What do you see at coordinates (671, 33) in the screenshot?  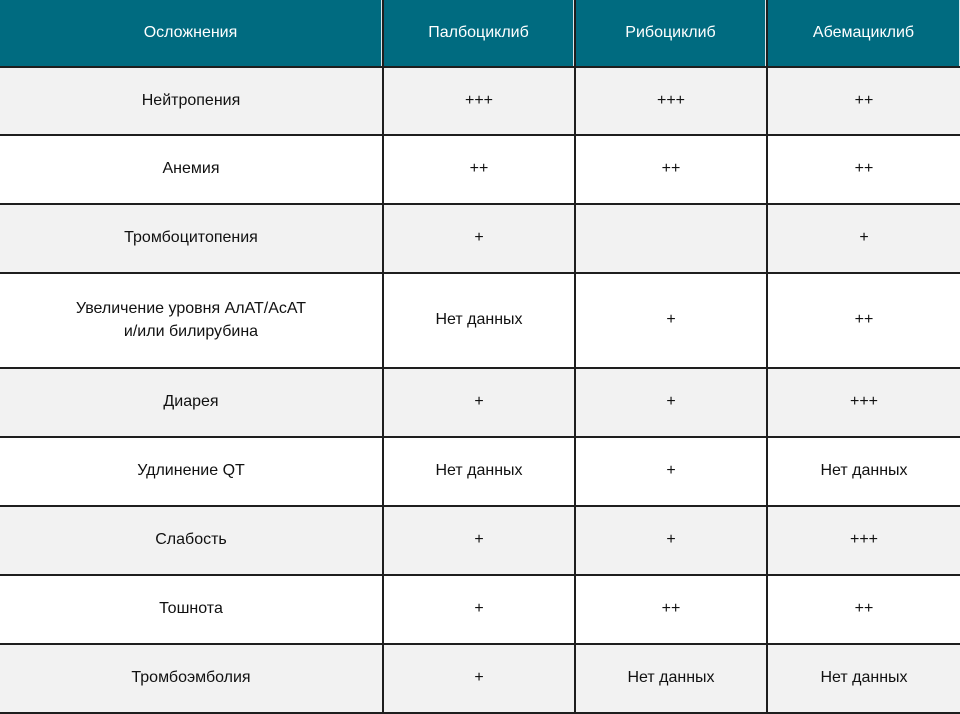 I see `header-cell: Рибоциклиб` at bounding box center [671, 33].